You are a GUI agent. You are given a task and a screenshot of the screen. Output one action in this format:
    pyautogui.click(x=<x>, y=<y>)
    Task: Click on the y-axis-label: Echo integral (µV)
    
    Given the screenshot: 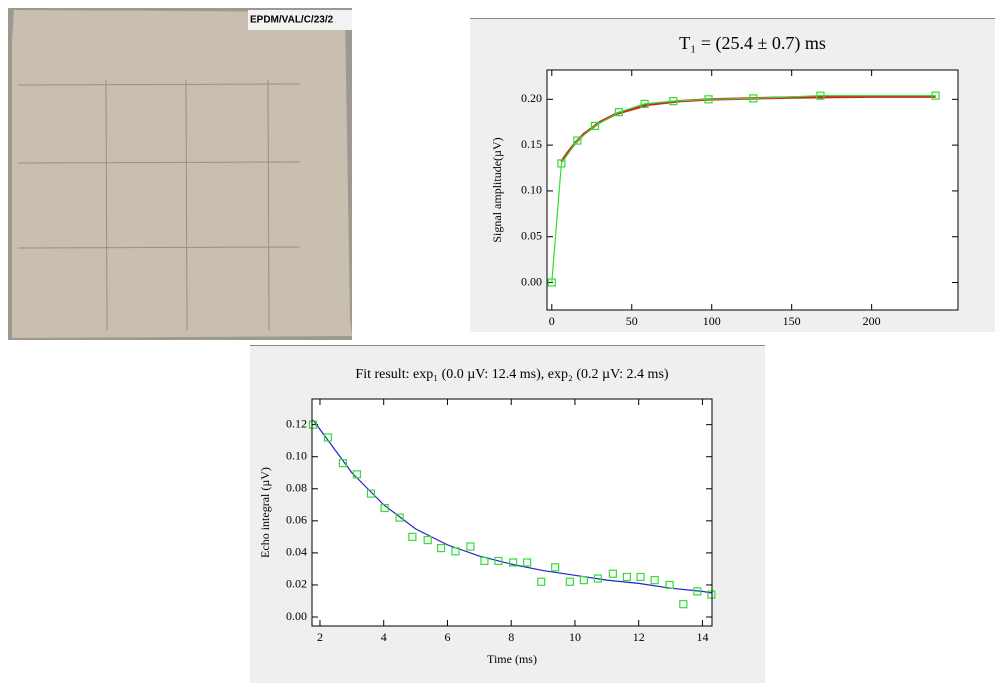 What is the action you would take?
    pyautogui.click(x=265, y=512)
    